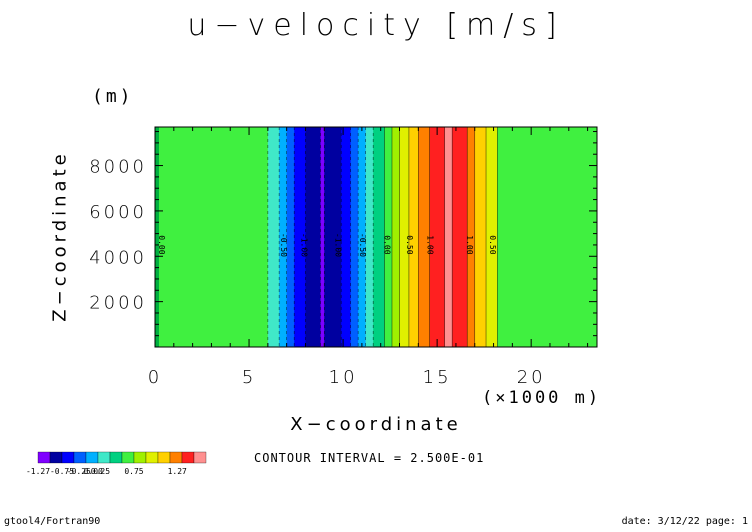 Image resolution: width=752 pixels, height=532 pixels. What do you see at coordinates (62, 471) in the screenshot?
I see `colorbar-tick-label: -0.75` at bounding box center [62, 471].